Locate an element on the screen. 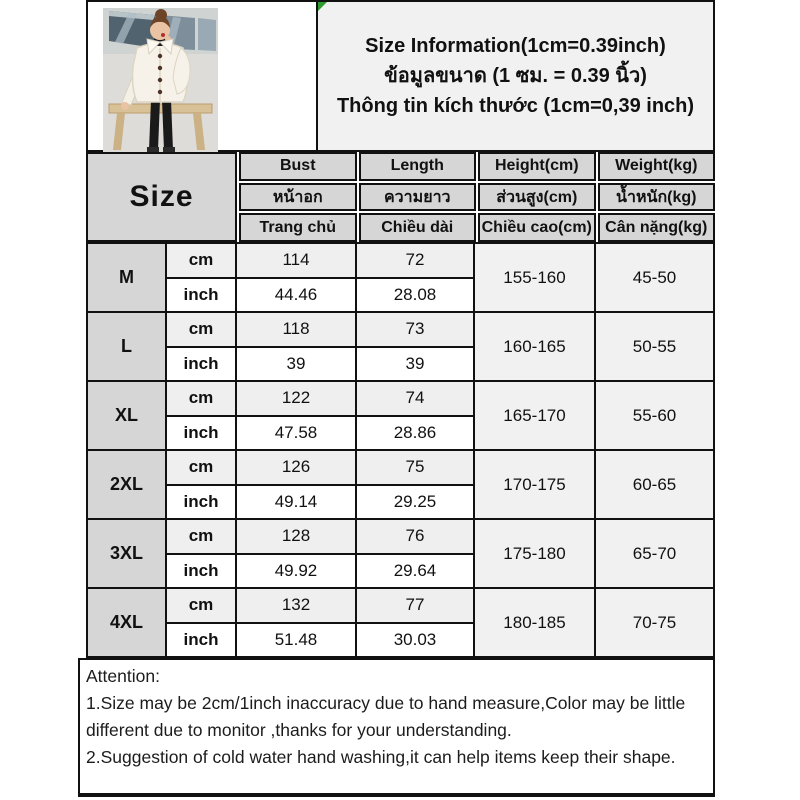  height-value: 170-175 is located at coordinates (534, 484).